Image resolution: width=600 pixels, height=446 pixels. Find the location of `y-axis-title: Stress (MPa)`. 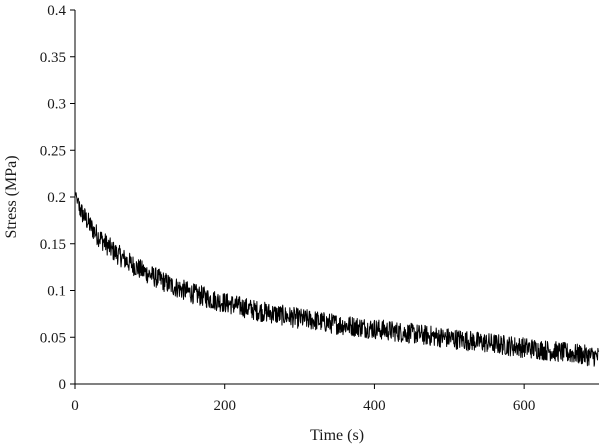

y-axis-title: Stress (MPa) is located at coordinates (11, 196).